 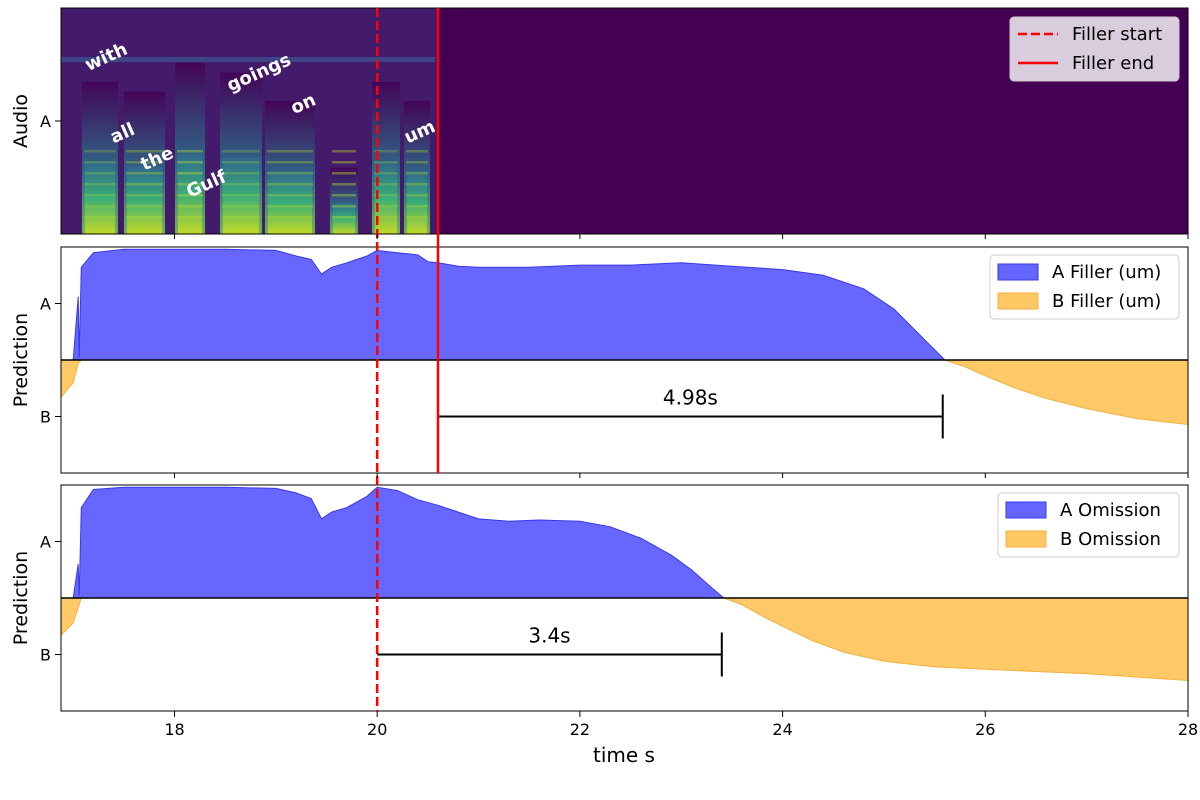 I want to click on legend-a-filler-swatch, so click(x=1018, y=272).